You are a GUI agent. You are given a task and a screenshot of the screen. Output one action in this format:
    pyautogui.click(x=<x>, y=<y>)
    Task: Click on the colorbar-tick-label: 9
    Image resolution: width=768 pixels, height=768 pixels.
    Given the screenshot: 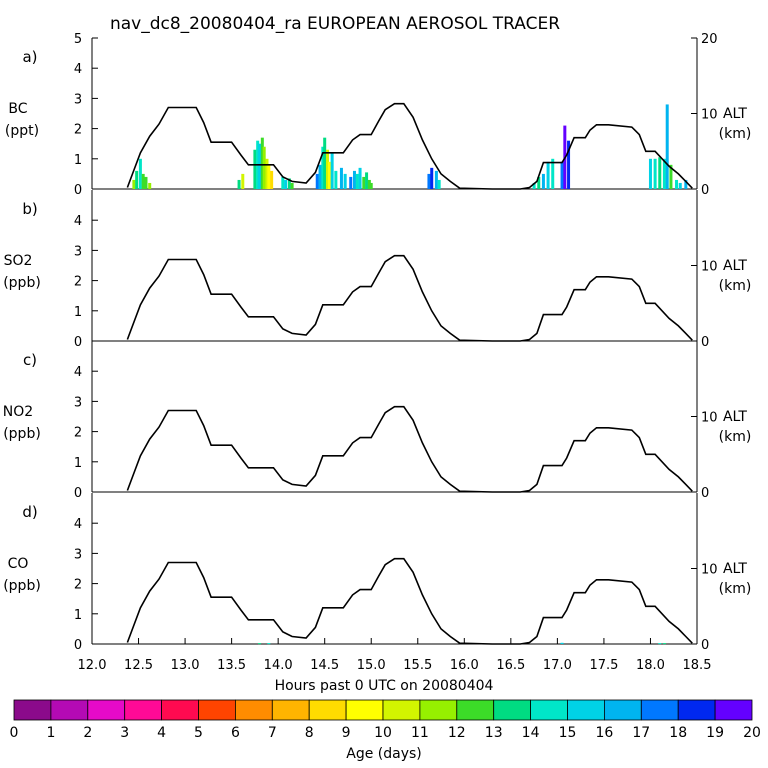 What is the action you would take?
    pyautogui.click(x=346, y=733)
    